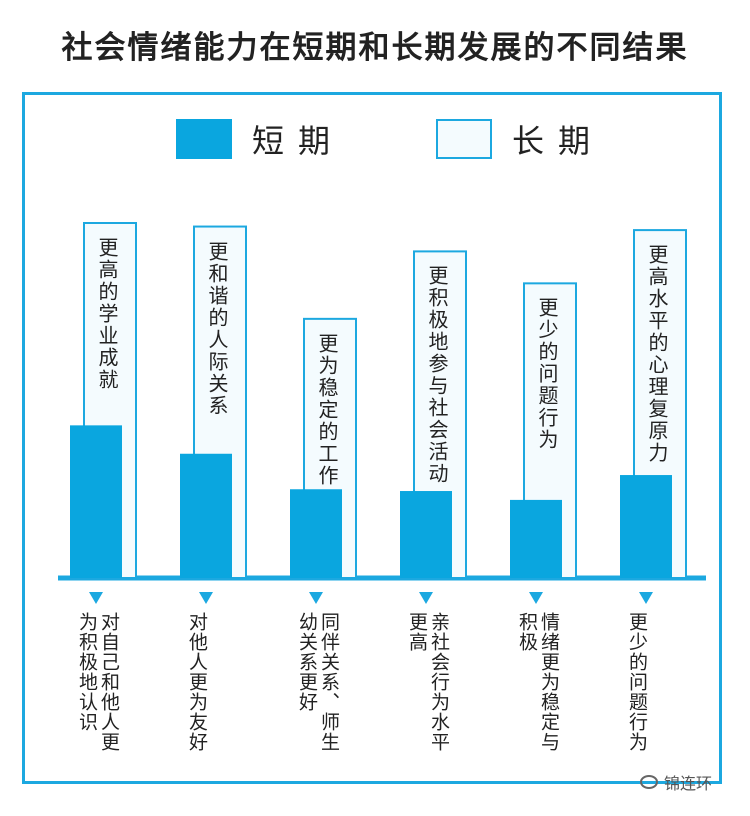  What do you see at coordinates (298, 141) in the screenshot?
I see `legend-label-short: 短期` at bounding box center [298, 141].